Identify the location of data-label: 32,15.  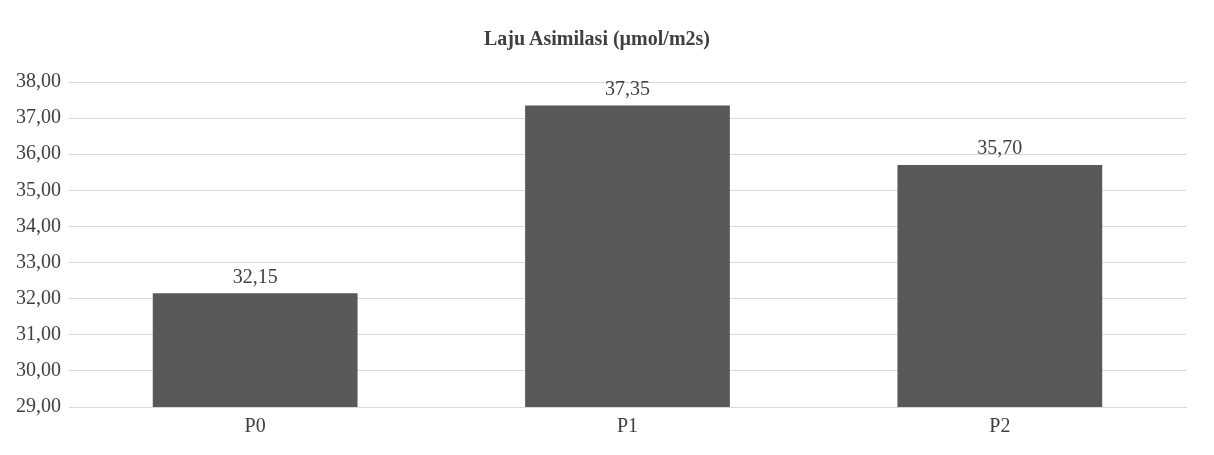
(255, 275).